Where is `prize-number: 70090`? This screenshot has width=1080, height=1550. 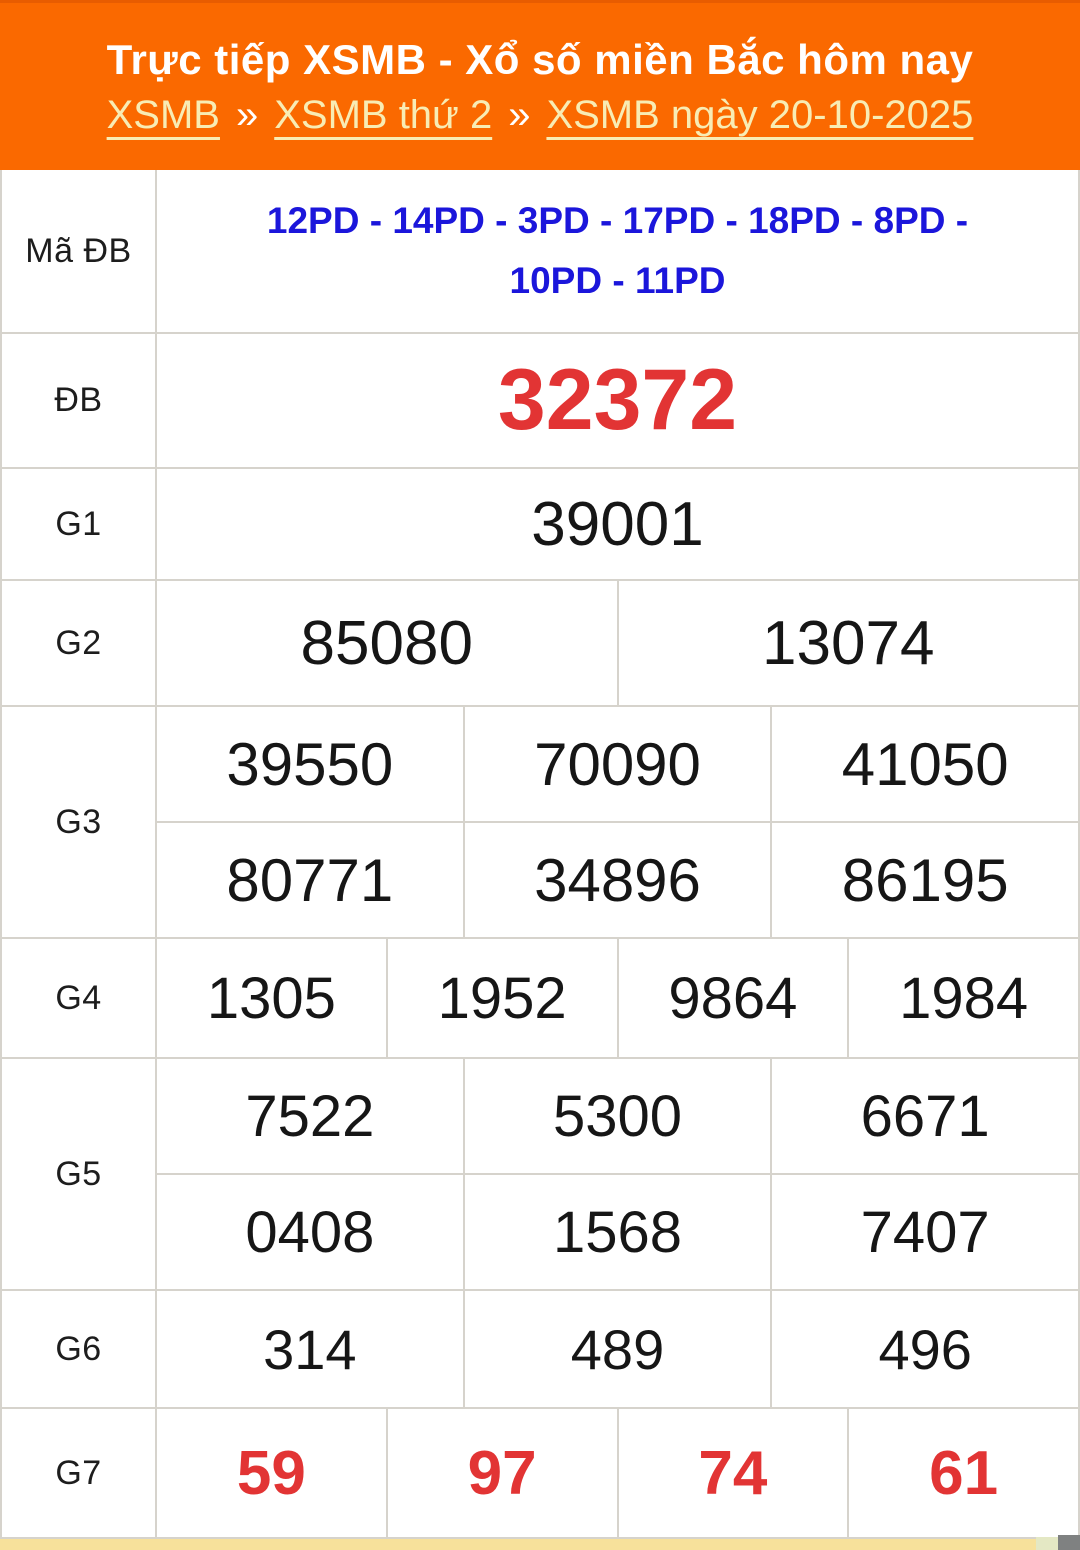
prize-number: 70090 is located at coordinates (616, 764).